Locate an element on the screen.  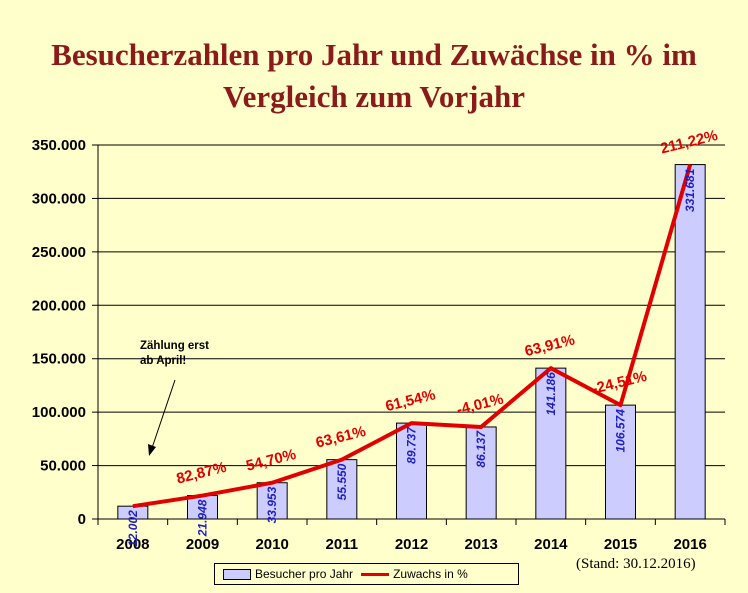
bar-value-label: 141.186 is located at coordinates (551, 394).